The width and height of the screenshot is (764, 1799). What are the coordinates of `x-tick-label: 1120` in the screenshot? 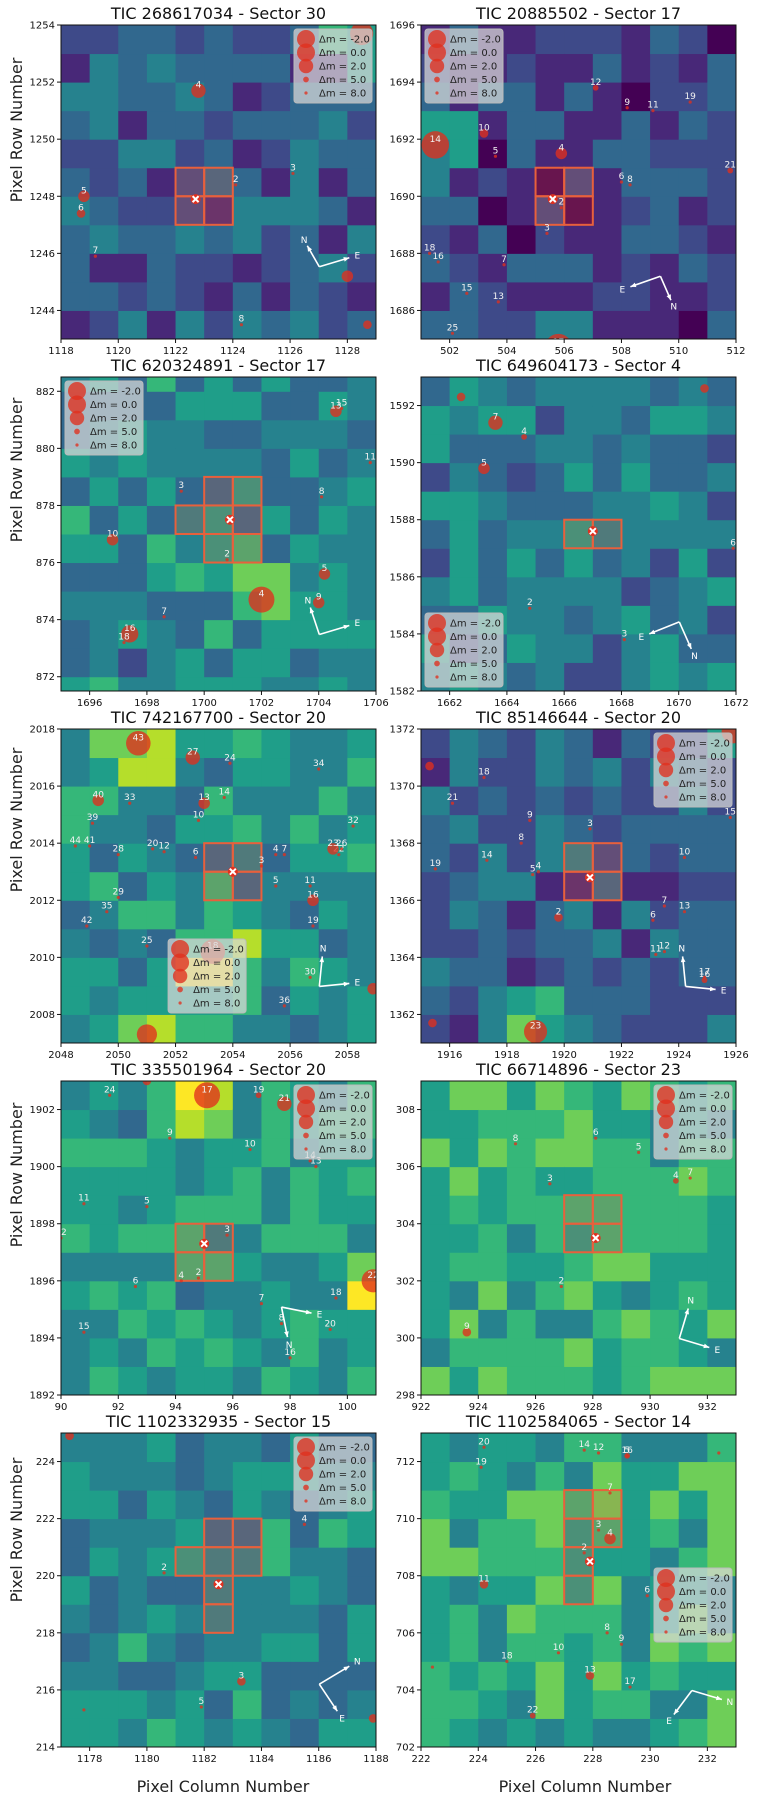 It's located at (118, 351).